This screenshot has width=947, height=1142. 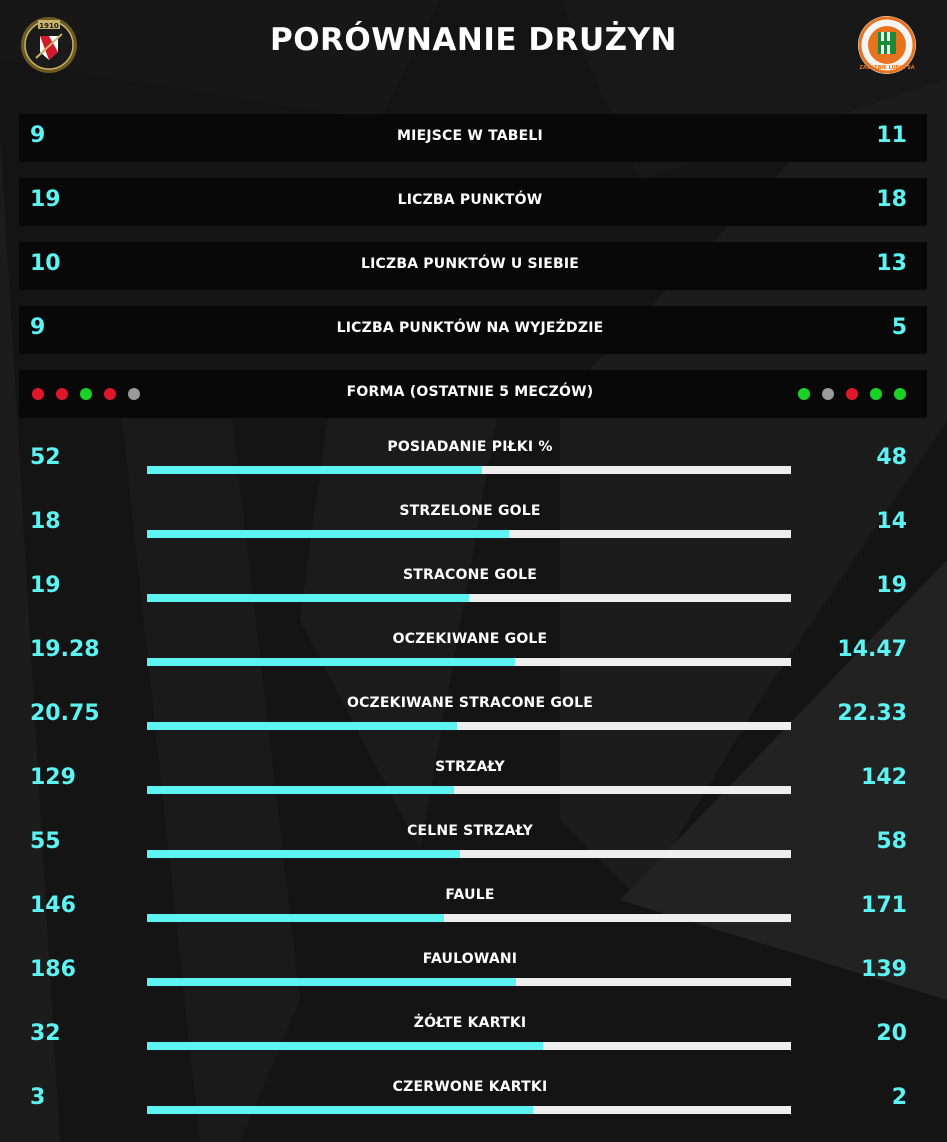 I want to click on stat-row-bar: 32 ŻÓŁTE KARTKI 20, so click(x=473, y=1042).